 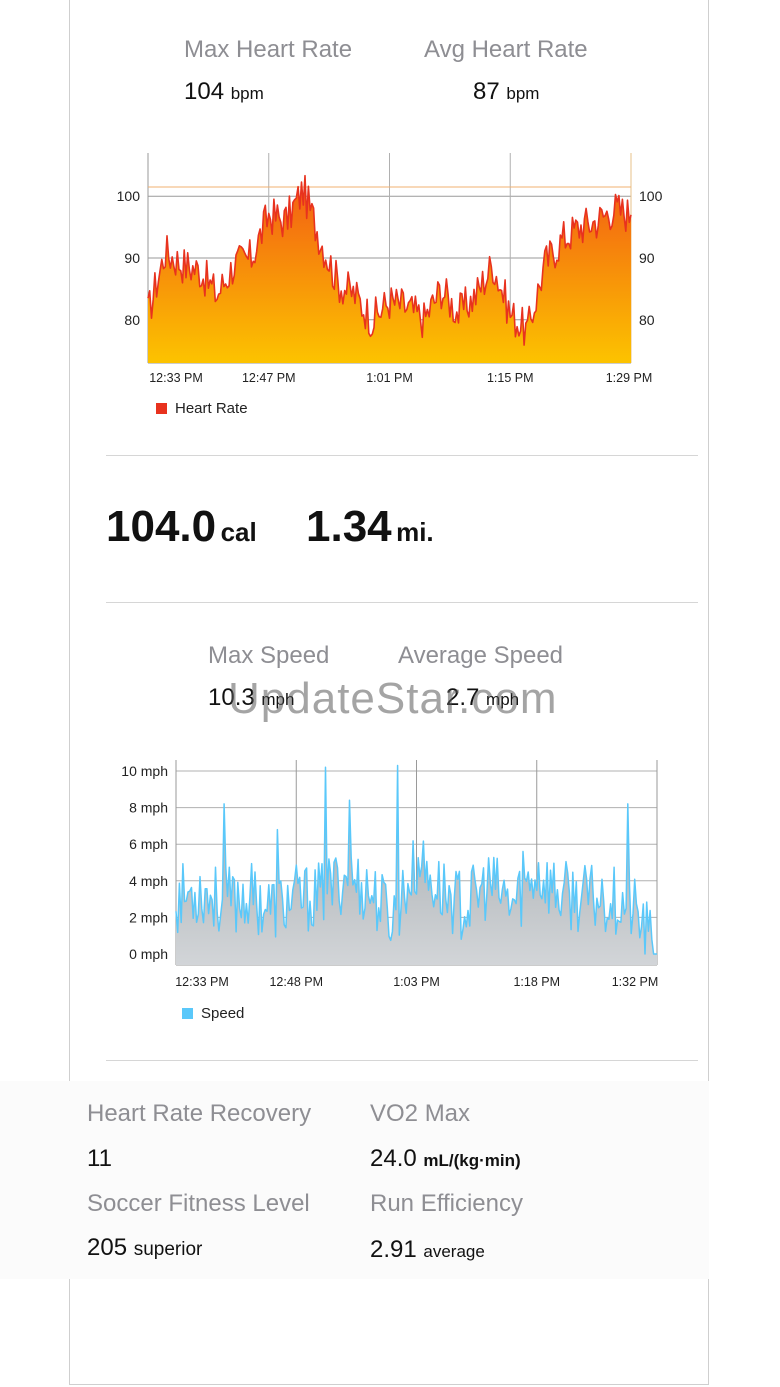 What do you see at coordinates (132, 320) in the screenshot?
I see `y-tick-label-left: 80` at bounding box center [132, 320].